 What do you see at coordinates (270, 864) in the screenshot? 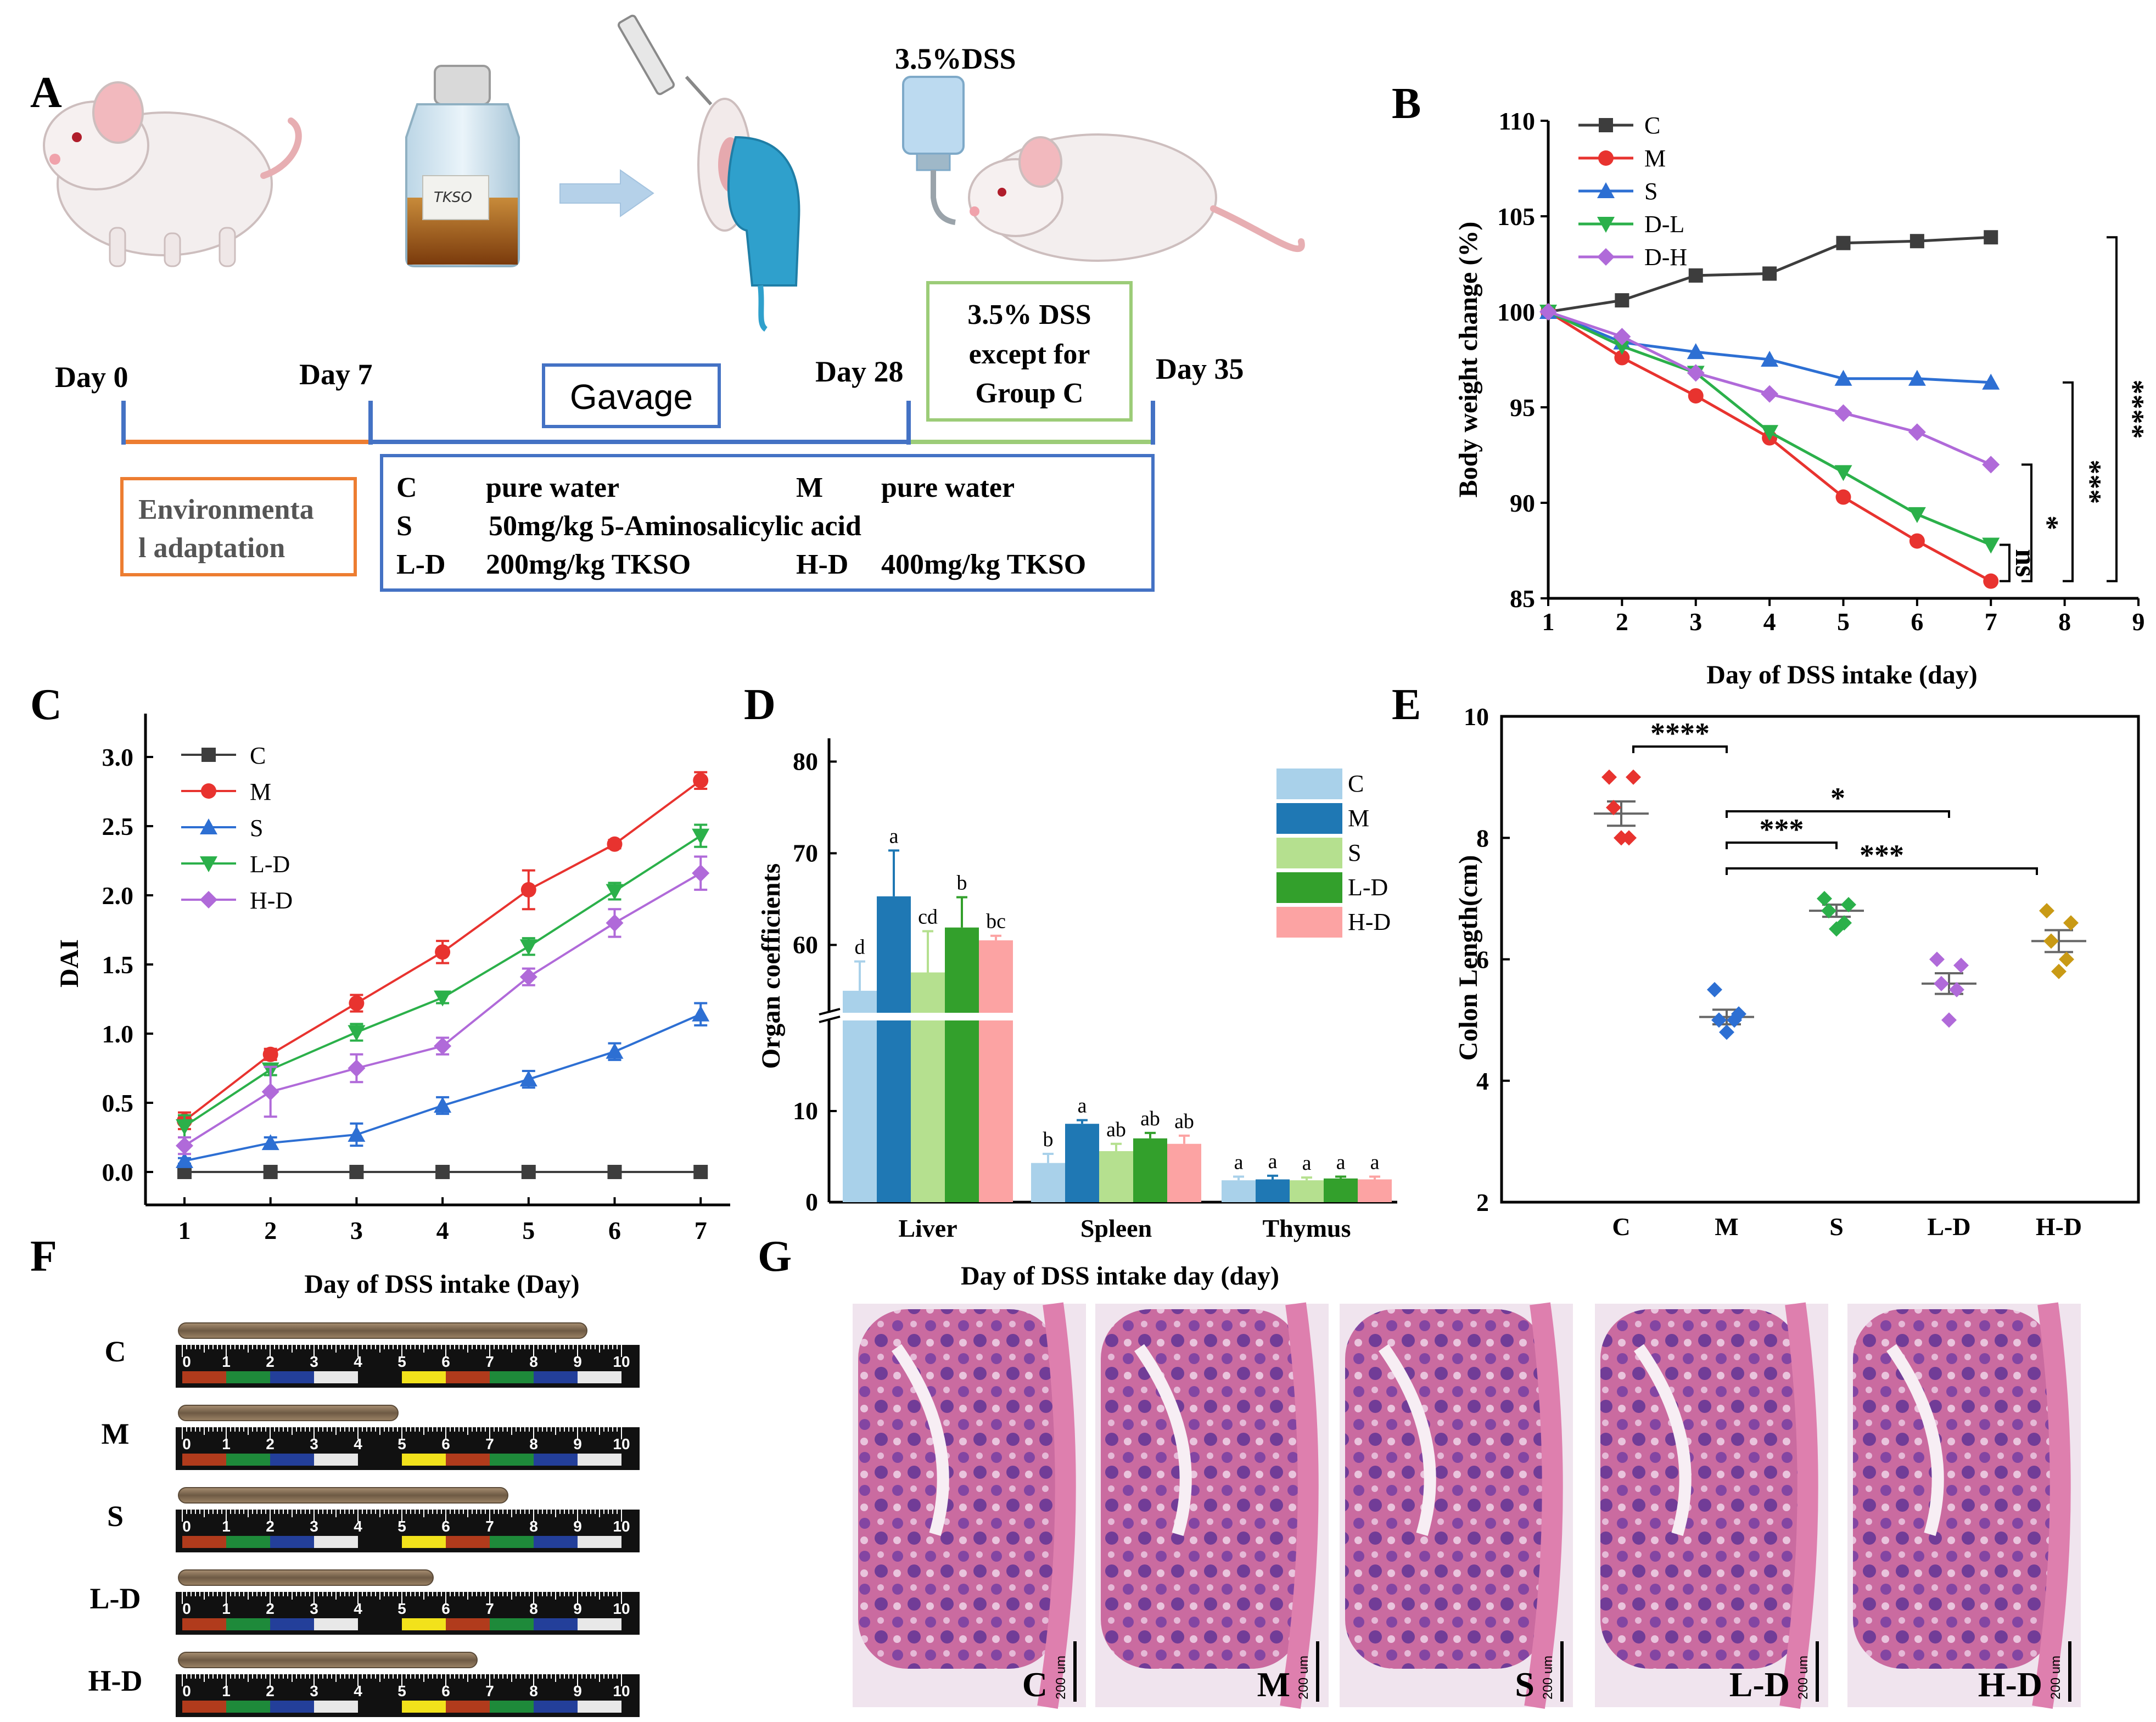
I see `c-legend-label: L-D` at bounding box center [270, 864].